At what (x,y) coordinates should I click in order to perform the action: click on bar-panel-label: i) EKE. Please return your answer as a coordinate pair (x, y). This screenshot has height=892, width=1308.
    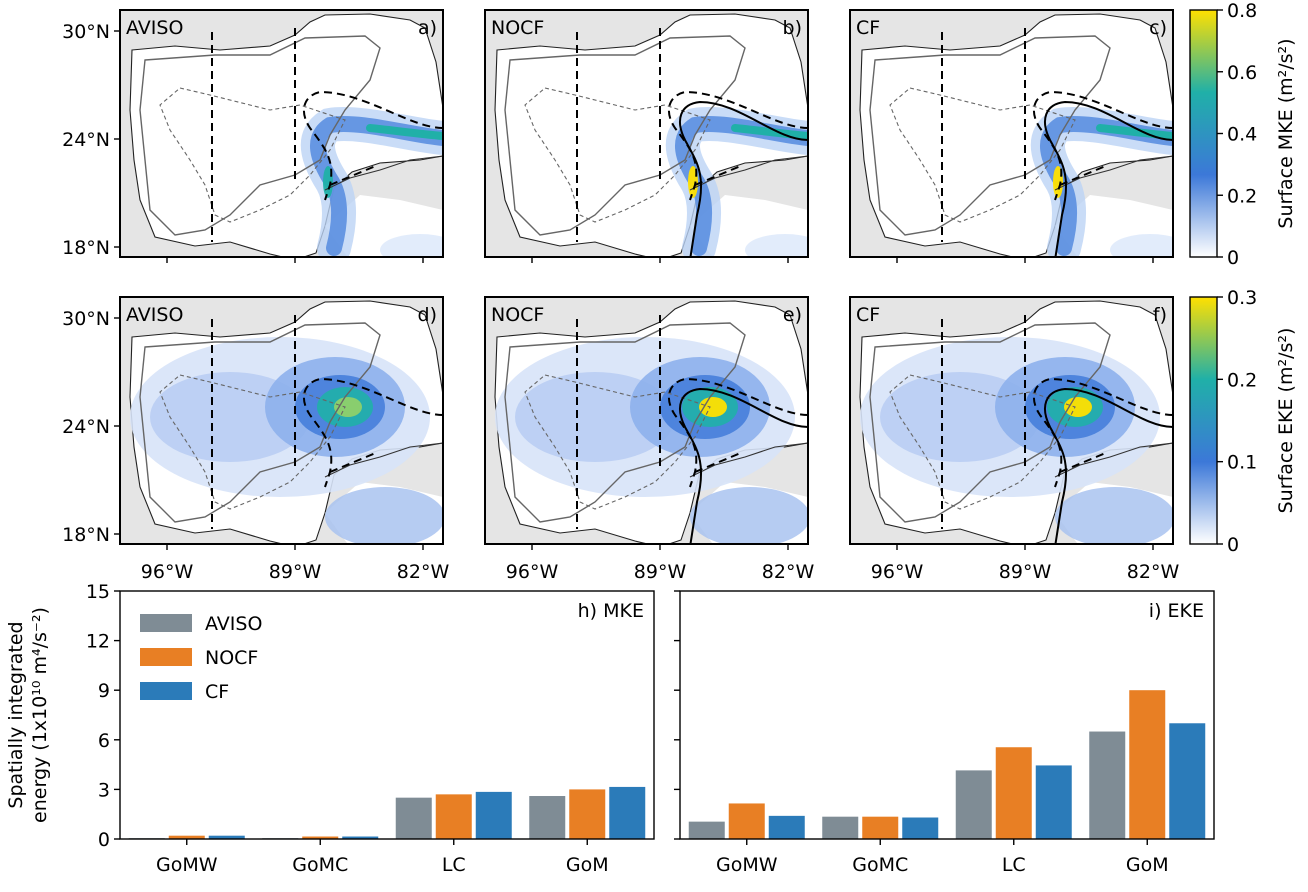
    Looking at the image, I should click on (1176, 611).